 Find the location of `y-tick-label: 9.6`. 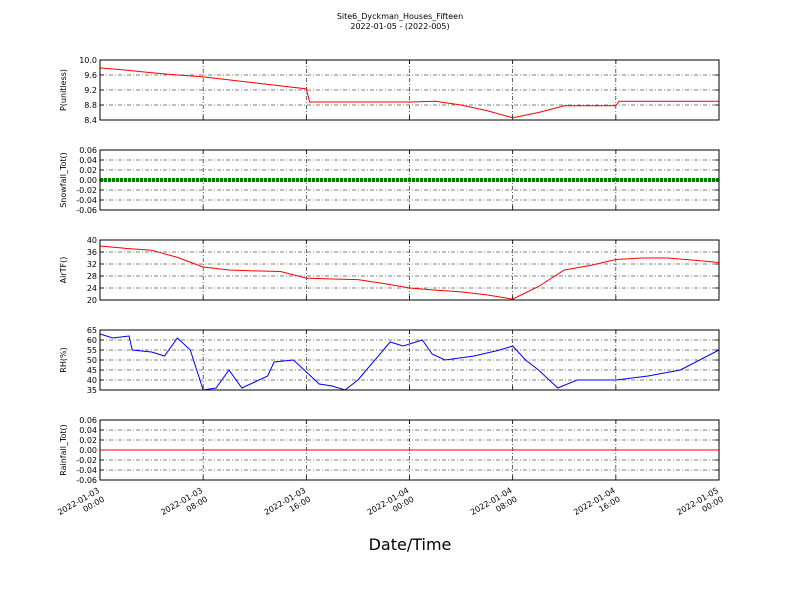

y-tick-label: 9.6 is located at coordinates (90, 75).